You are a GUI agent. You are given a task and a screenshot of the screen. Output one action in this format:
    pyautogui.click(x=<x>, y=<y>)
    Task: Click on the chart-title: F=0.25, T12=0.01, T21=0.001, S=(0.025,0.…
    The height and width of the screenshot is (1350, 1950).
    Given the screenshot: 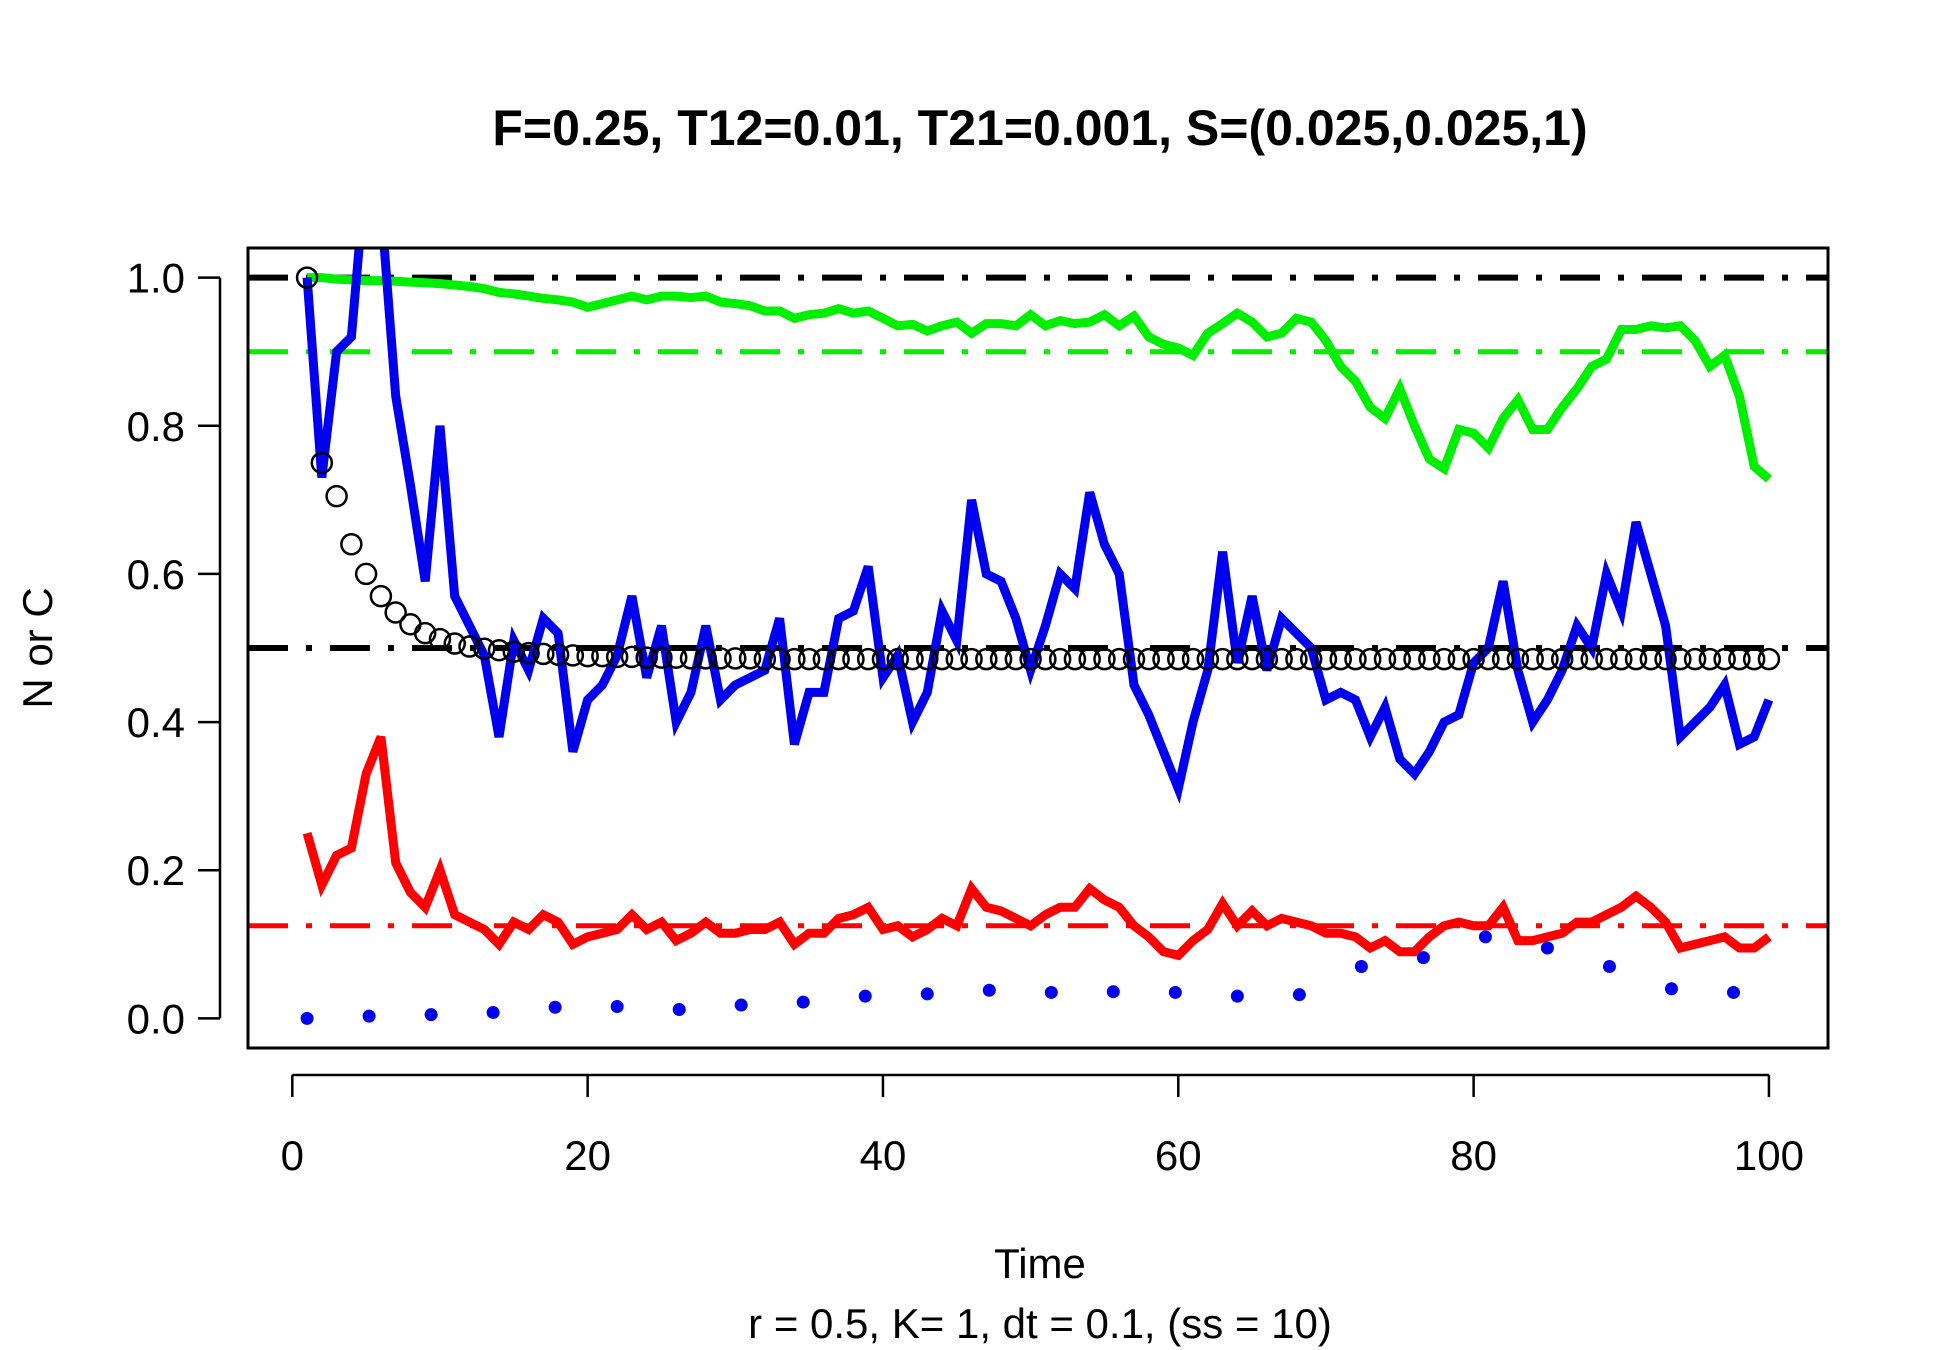 What is the action you would take?
    pyautogui.click(x=1039, y=128)
    